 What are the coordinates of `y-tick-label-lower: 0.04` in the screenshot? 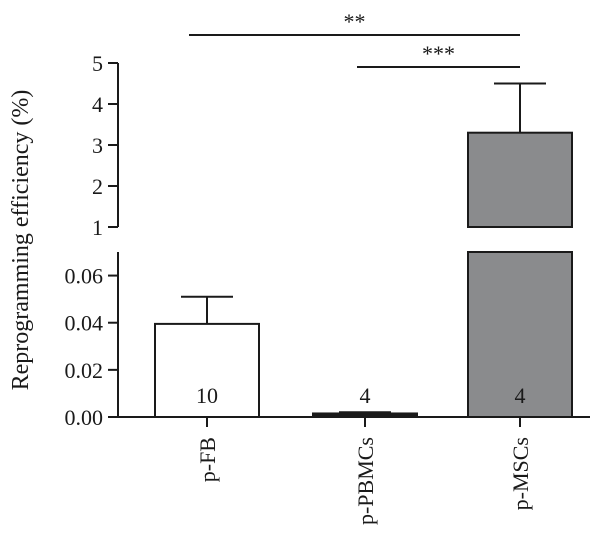 It's located at (84, 323).